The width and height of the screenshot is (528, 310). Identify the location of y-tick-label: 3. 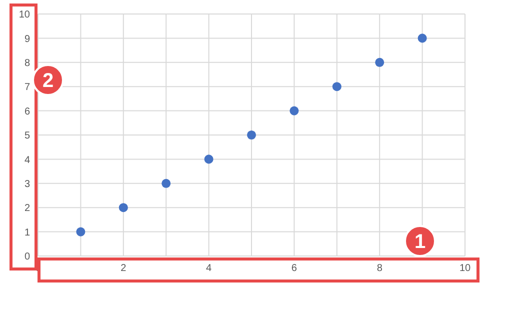
(27, 184).